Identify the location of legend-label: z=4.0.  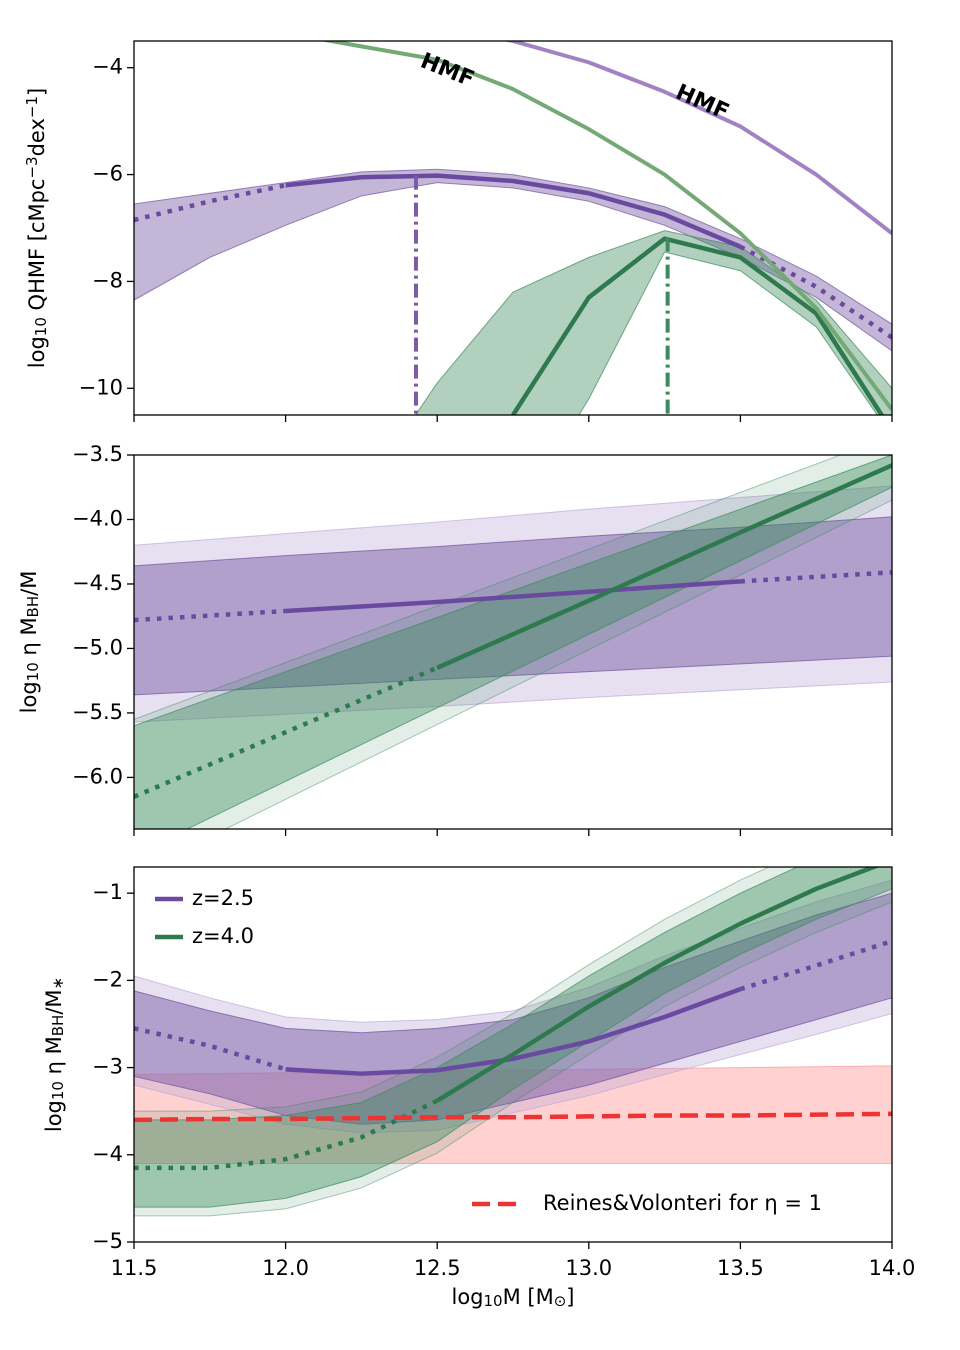
(223, 936).